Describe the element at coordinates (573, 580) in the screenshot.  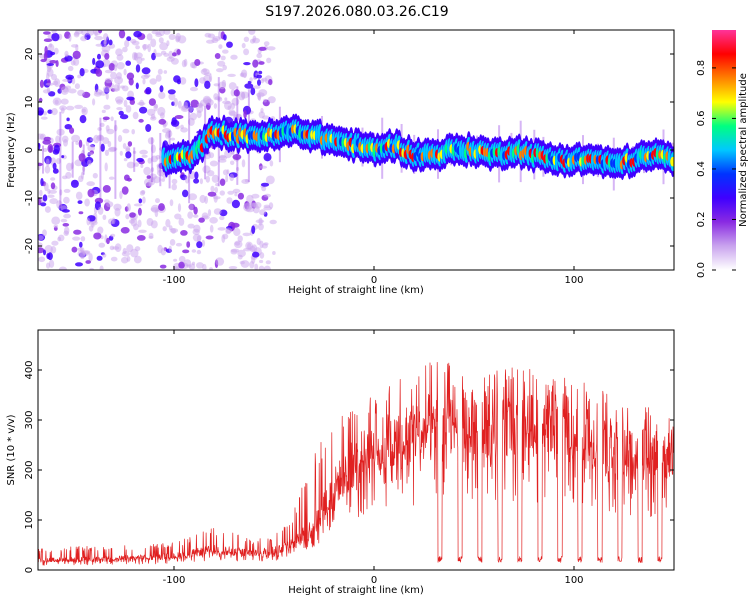
I see `x-tick-label: 100` at that location.